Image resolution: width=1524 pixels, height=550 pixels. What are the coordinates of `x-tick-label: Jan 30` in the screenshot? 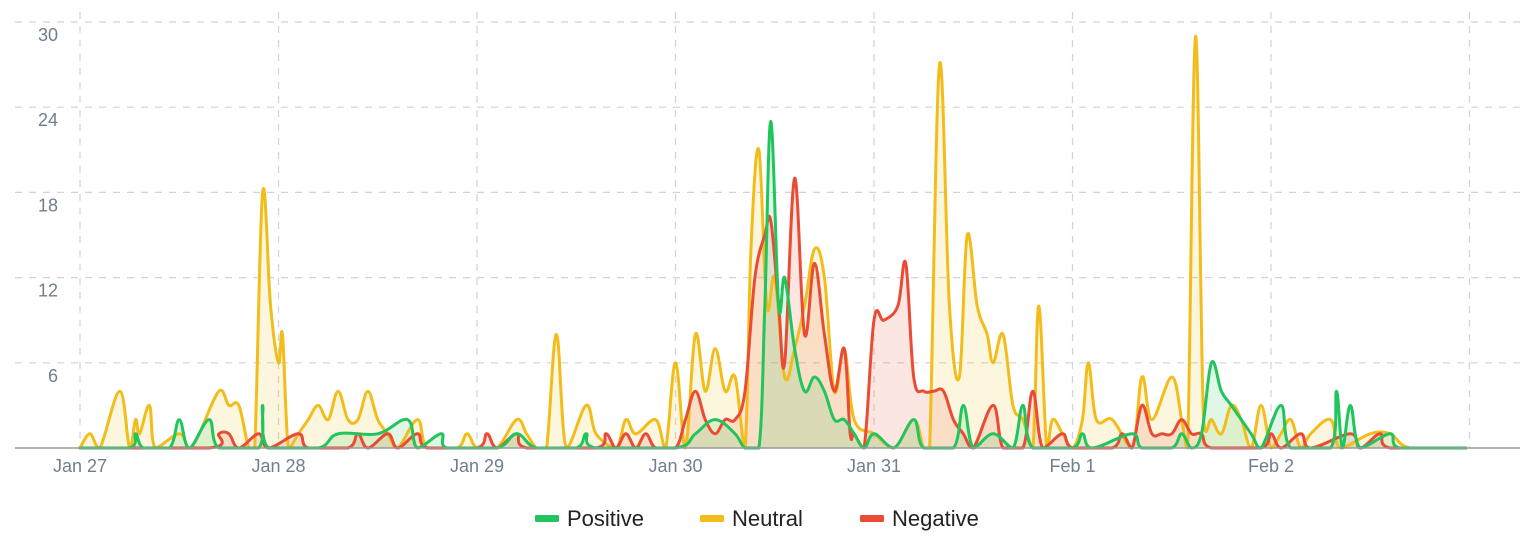 It's located at (675, 466).